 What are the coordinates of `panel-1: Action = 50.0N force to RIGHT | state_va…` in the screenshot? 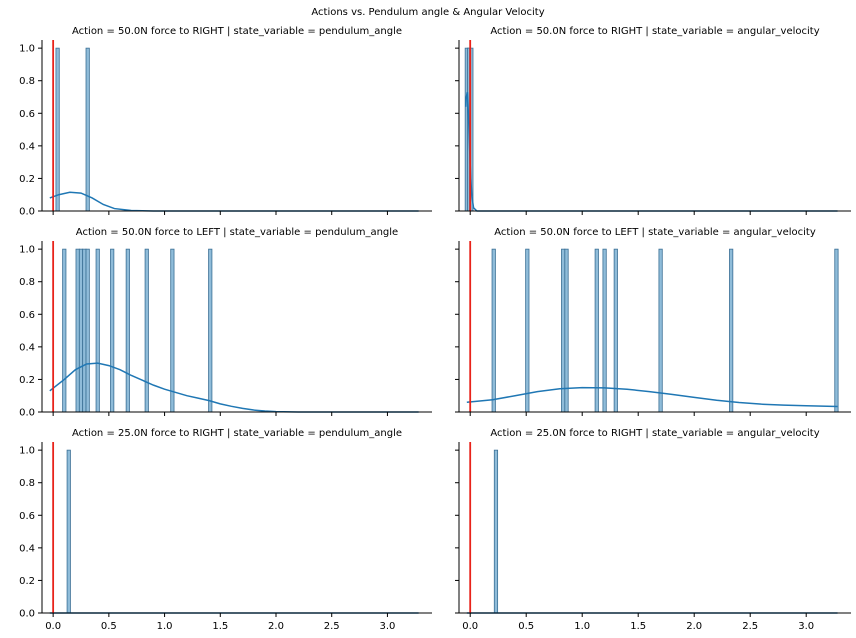 It's located at (225, 122).